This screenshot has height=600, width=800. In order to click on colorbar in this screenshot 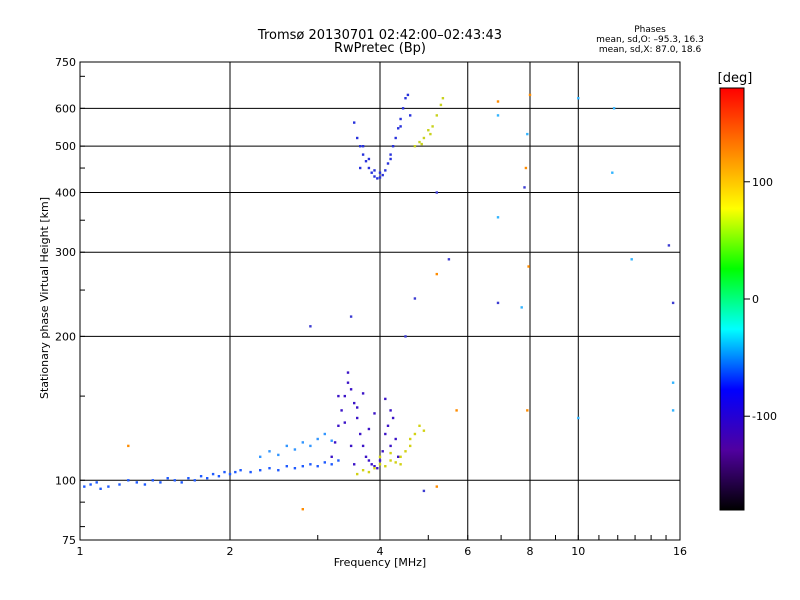, I will do `click(732, 299)`.